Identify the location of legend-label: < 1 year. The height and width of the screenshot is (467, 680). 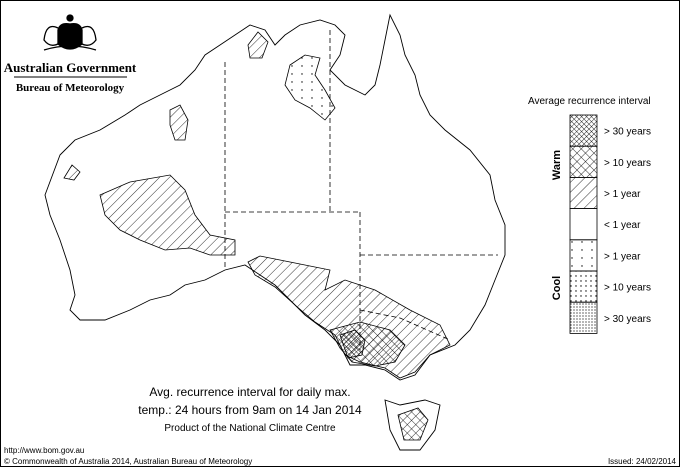
(622, 225).